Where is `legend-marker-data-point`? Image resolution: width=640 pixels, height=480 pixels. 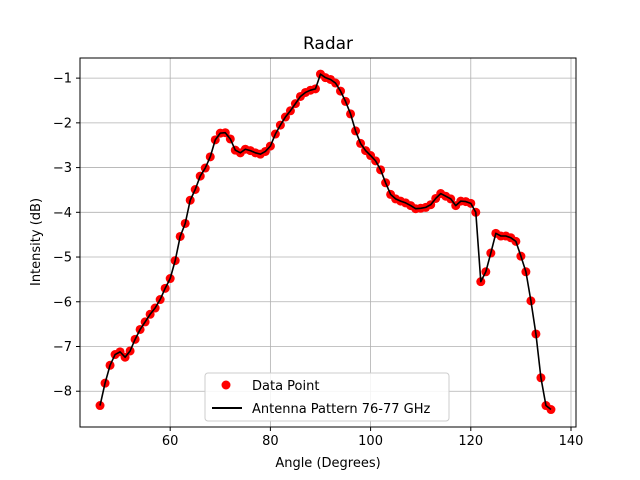 legend-marker-data-point is located at coordinates (226, 385).